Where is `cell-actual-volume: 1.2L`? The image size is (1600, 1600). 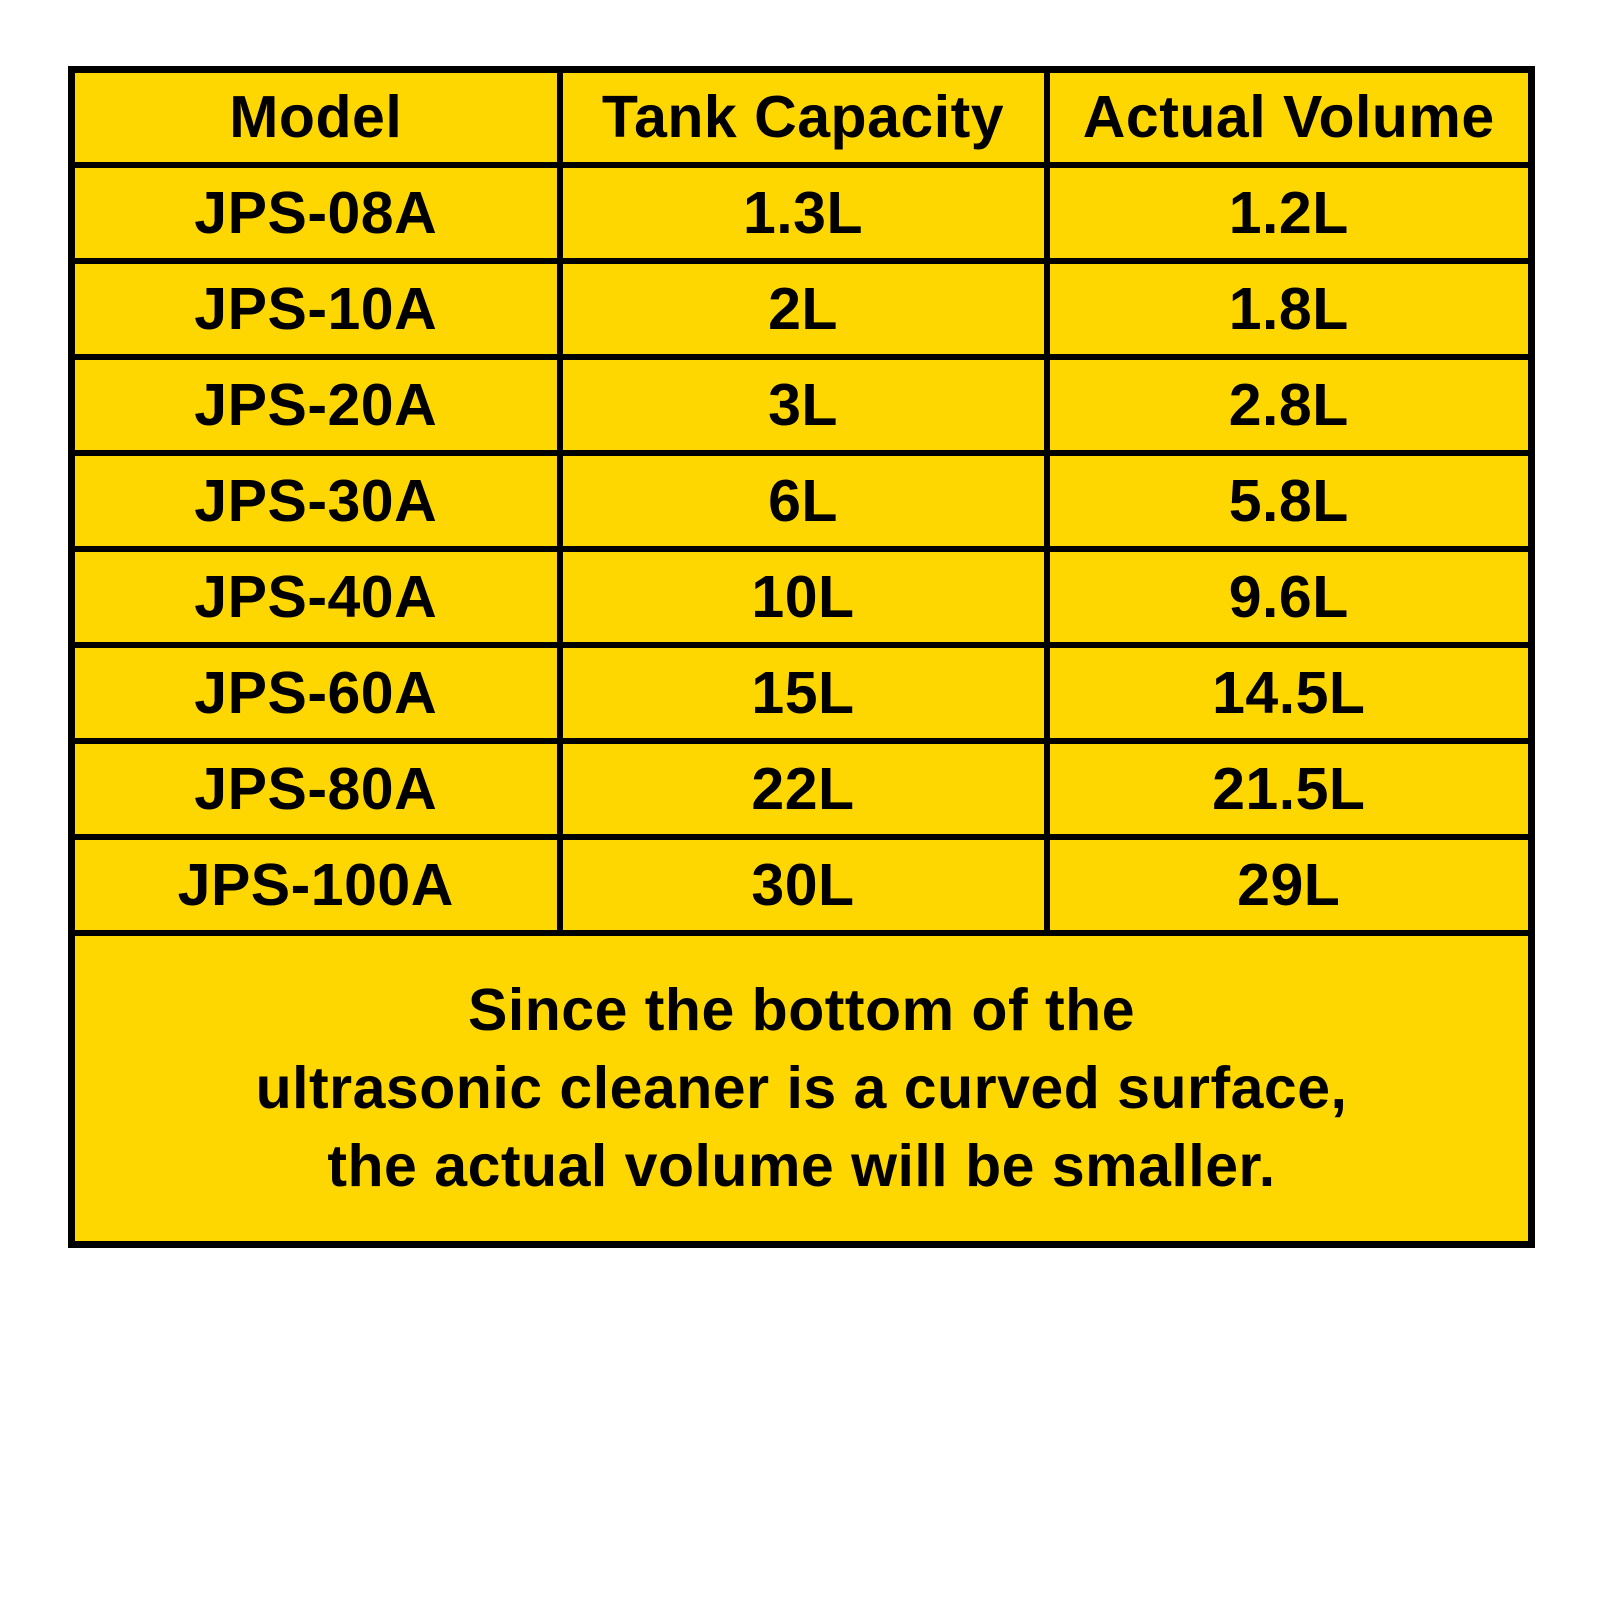
cell-actual-volume: 1.2L is located at coordinates (1289, 212).